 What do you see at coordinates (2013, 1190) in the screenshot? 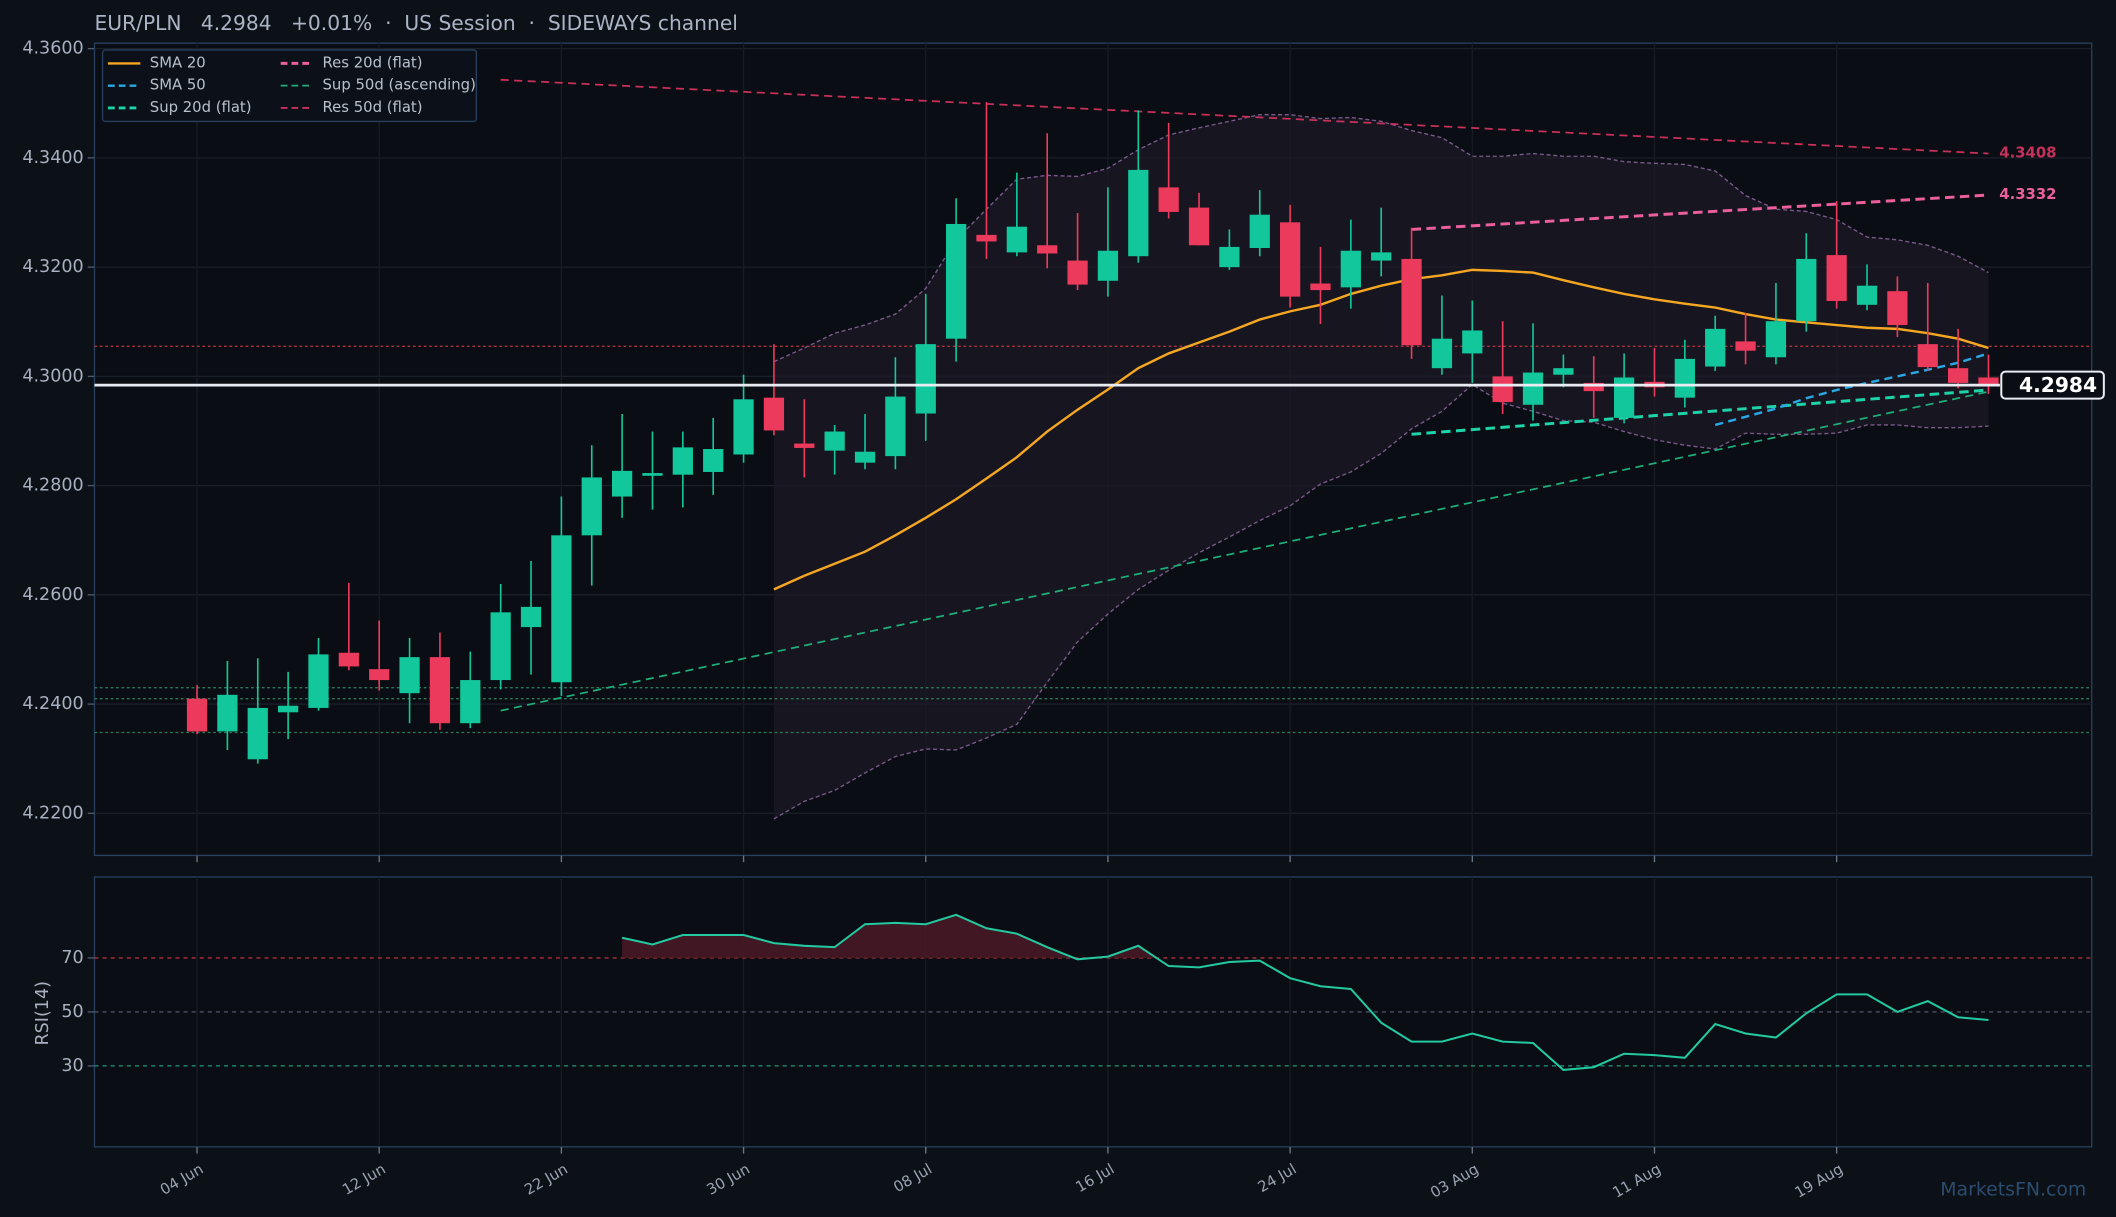
I see `watermark: MarketsFN.com` at bounding box center [2013, 1190].